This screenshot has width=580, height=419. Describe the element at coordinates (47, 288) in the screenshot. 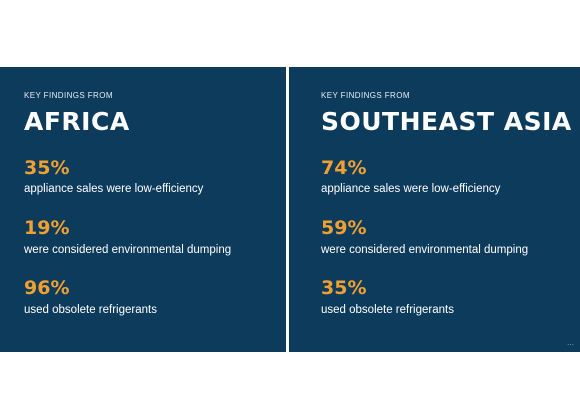

I see `stat-value: 96%` at that location.